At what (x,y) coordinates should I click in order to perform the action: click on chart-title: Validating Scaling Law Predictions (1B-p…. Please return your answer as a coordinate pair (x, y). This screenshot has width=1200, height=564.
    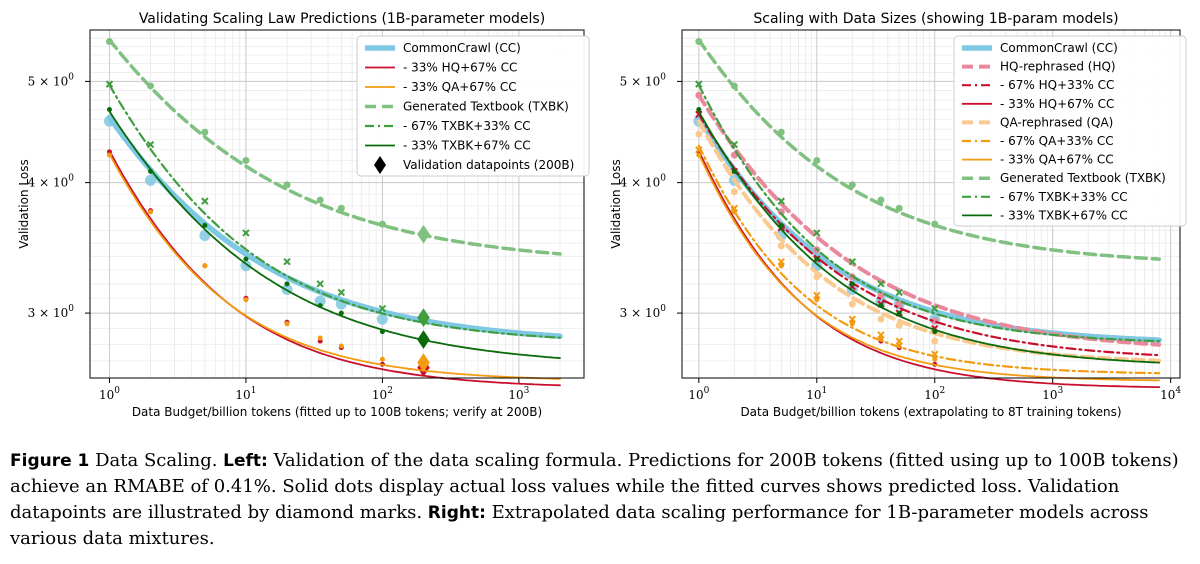
    Looking at the image, I should click on (342, 19).